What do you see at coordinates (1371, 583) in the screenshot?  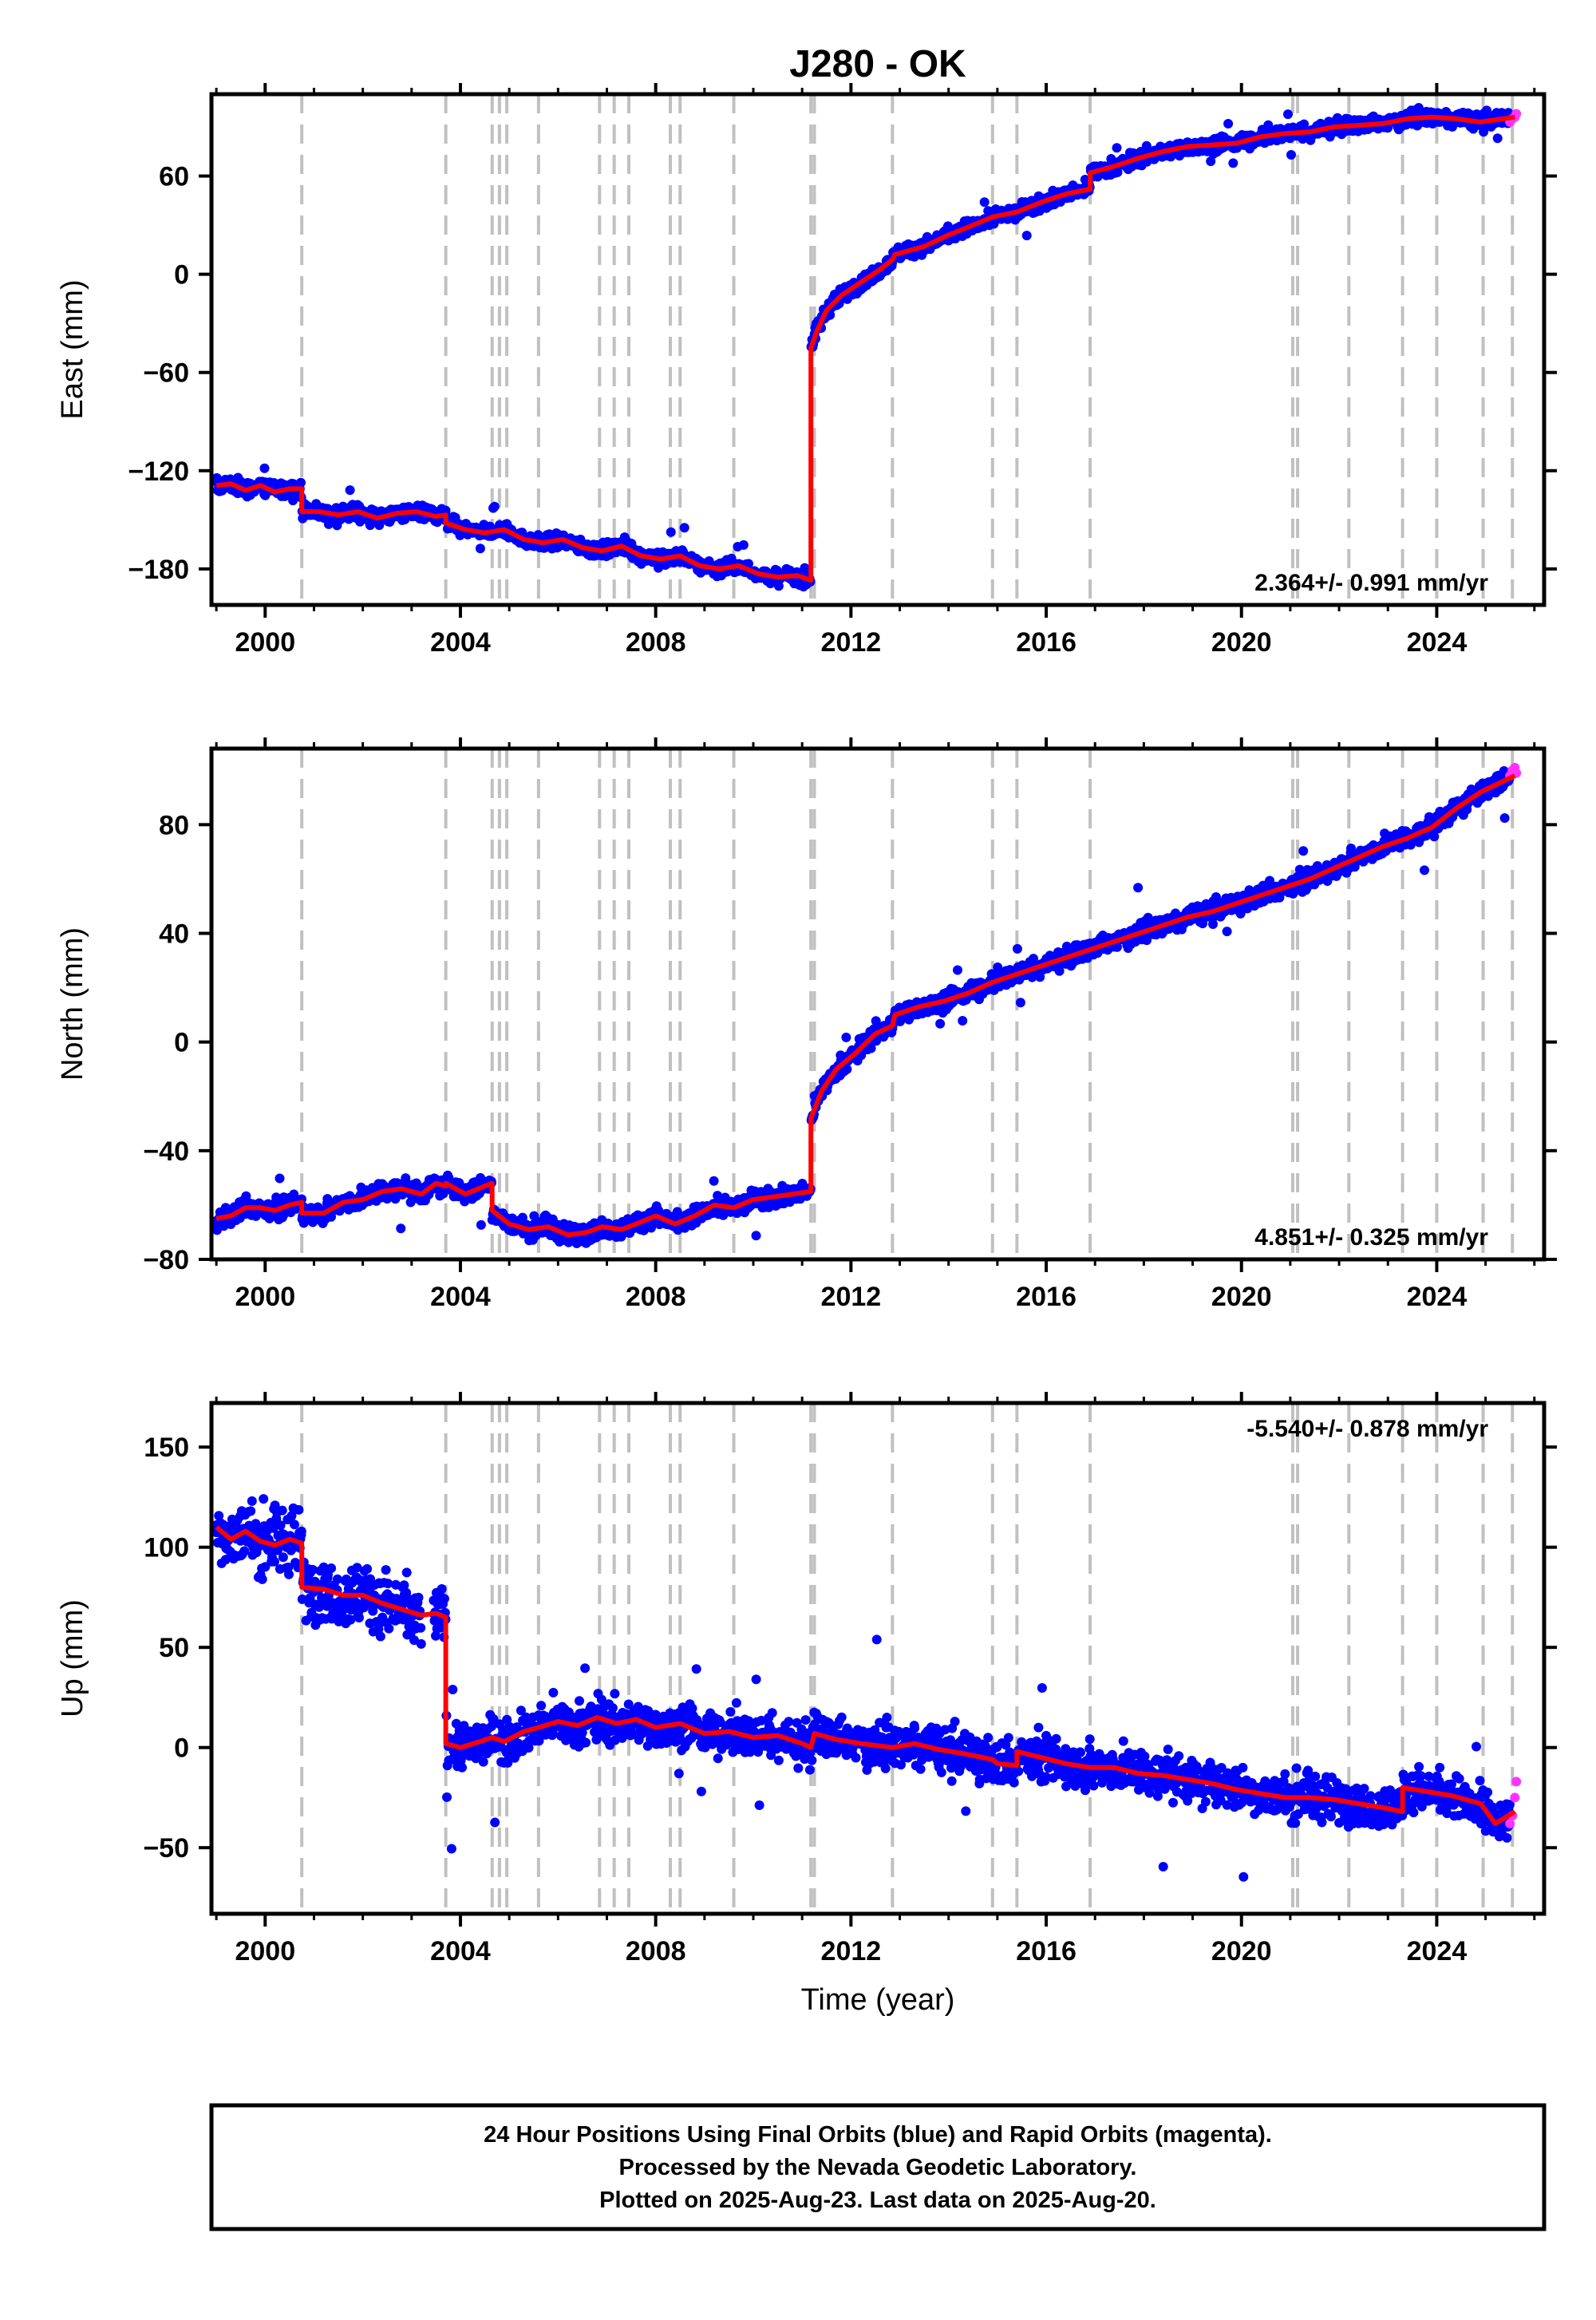 I see `east-rate-label: 2.364+/- 0.991 mm/yr` at bounding box center [1371, 583].